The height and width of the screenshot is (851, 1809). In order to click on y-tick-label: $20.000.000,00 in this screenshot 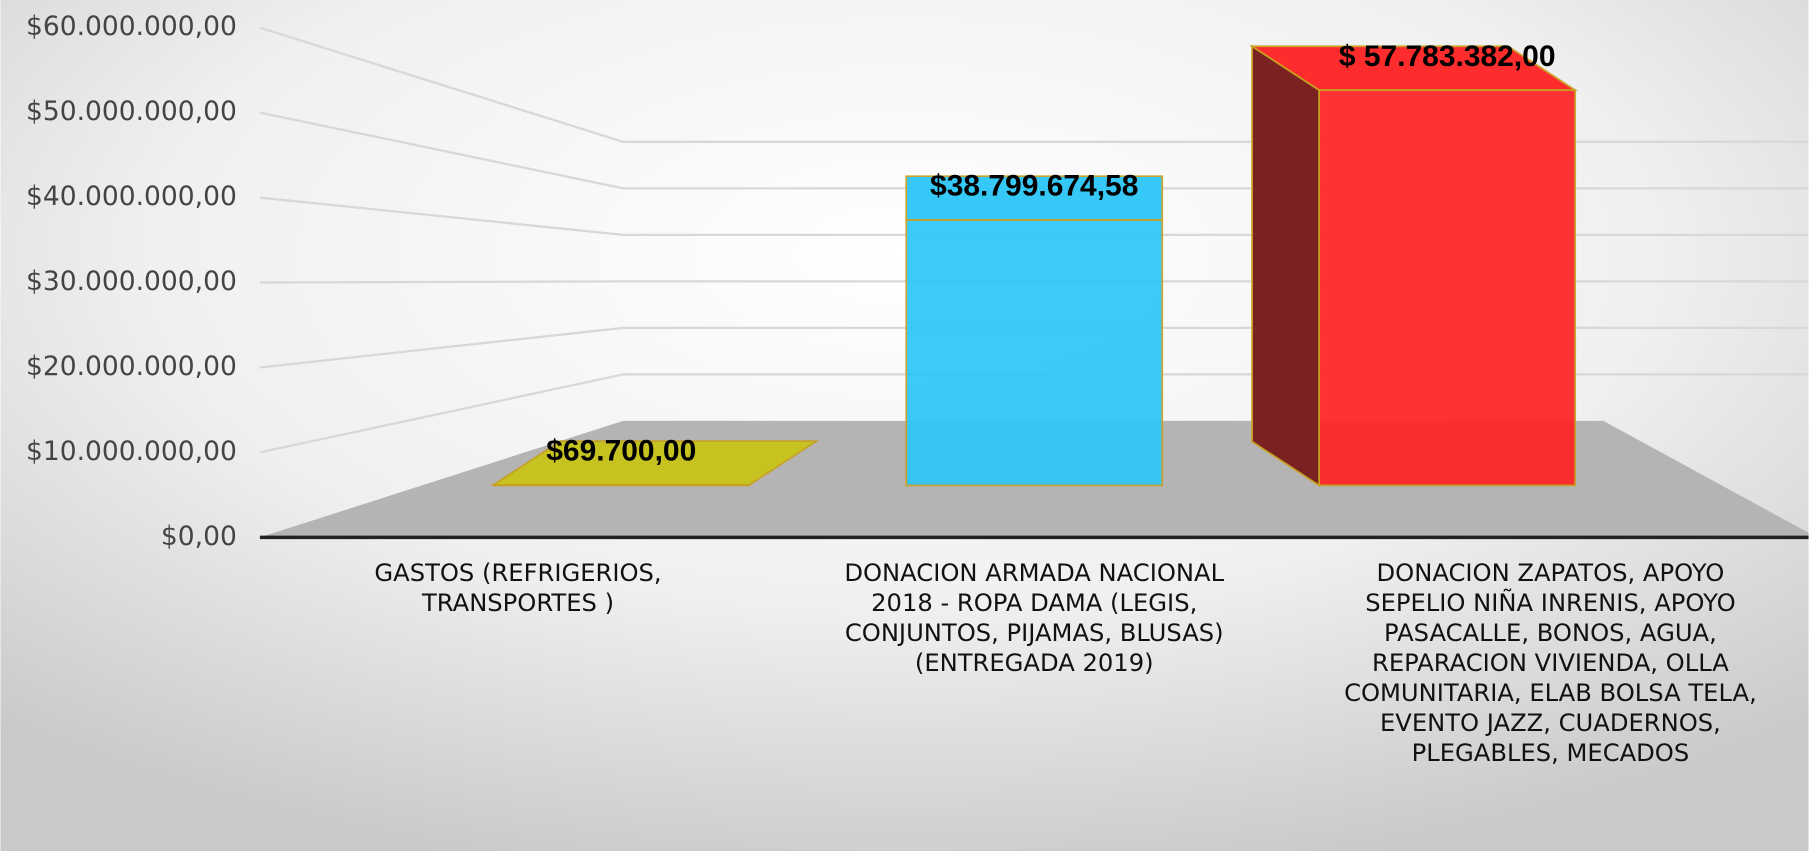, I will do `click(131, 366)`.